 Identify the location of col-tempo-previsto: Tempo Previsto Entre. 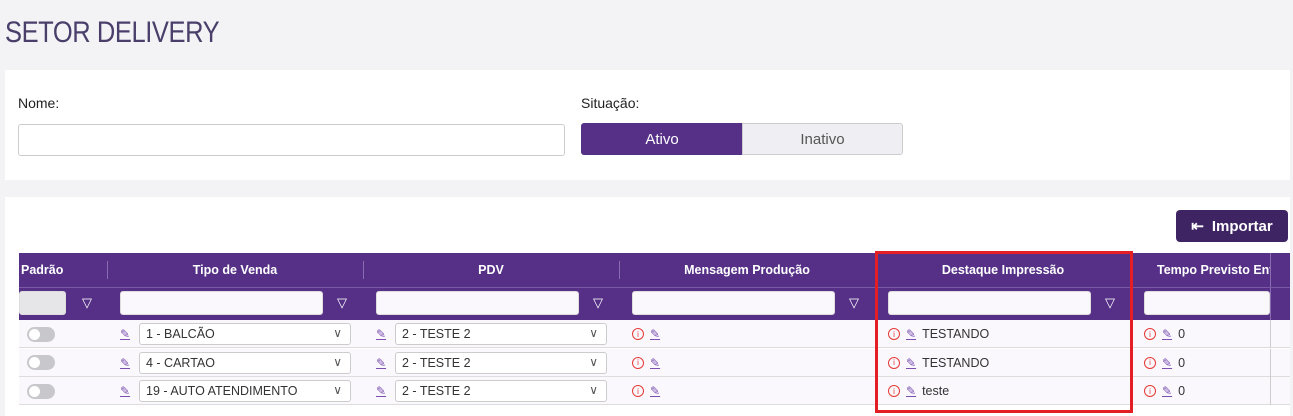
(1213, 270).